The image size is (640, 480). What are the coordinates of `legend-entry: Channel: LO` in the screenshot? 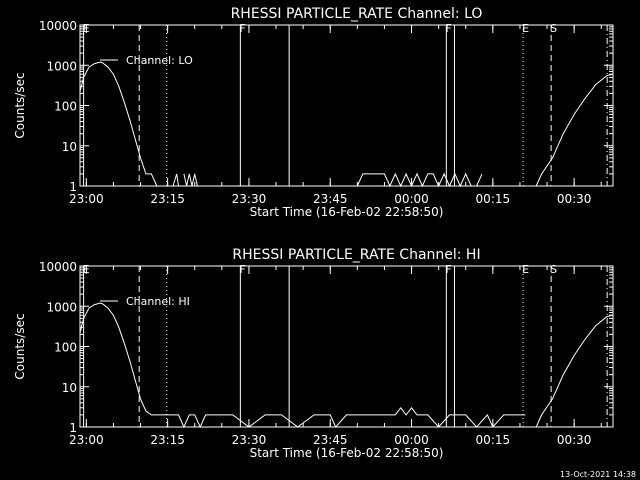 It's located at (159, 60).